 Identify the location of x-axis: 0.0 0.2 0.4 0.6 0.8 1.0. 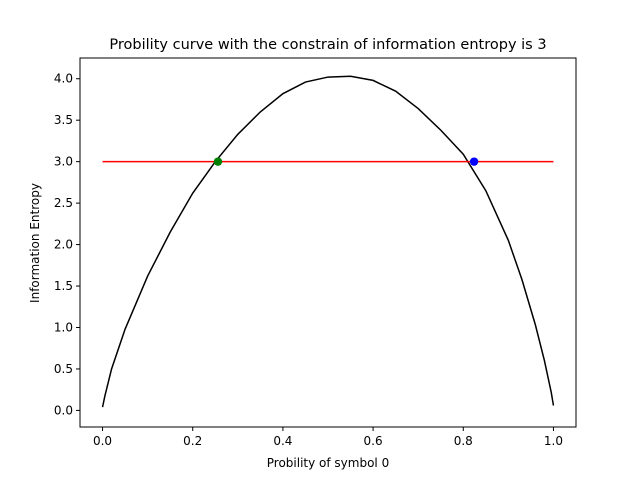
(328, 437).